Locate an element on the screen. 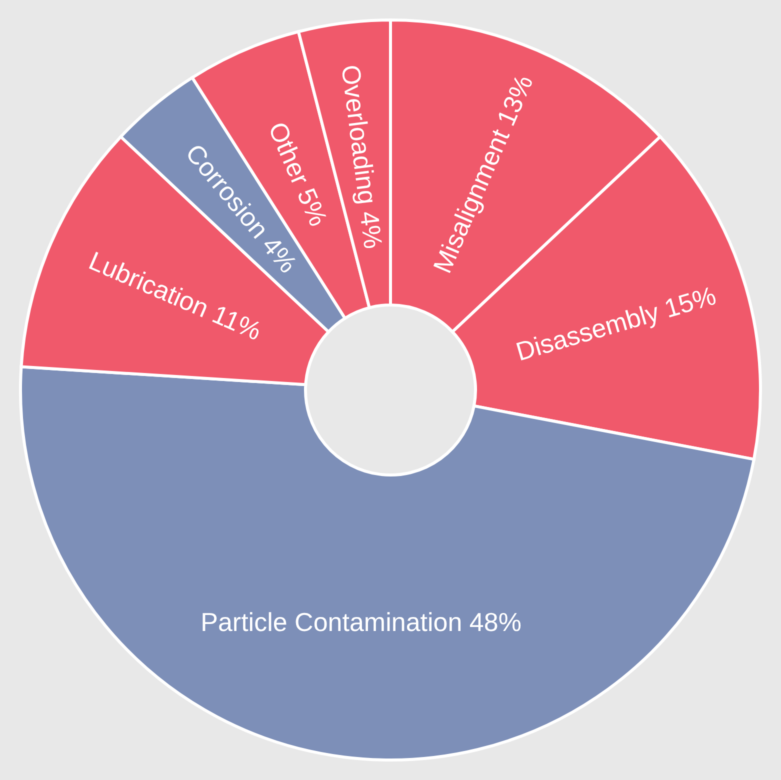  slice-label: Overloading 4% is located at coordinates (362, 156).